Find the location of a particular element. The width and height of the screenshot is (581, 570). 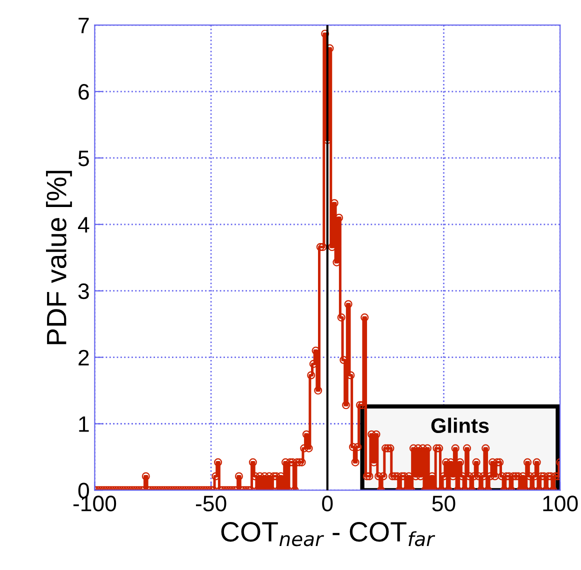

y-tick-label: 4 is located at coordinates (84, 224).